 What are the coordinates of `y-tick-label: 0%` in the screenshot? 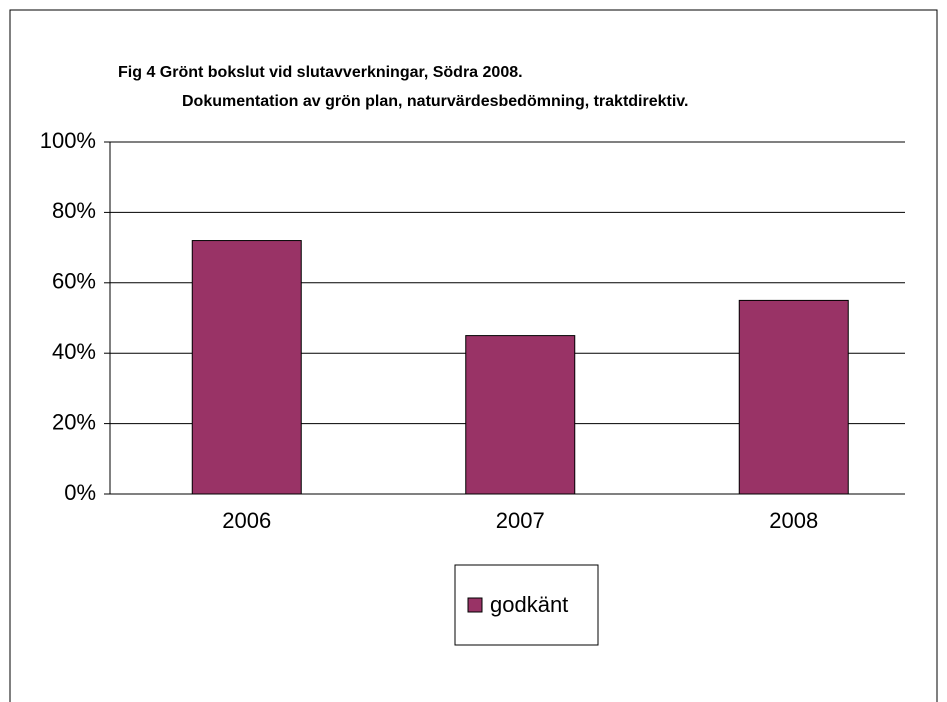 It's located at (80, 492).